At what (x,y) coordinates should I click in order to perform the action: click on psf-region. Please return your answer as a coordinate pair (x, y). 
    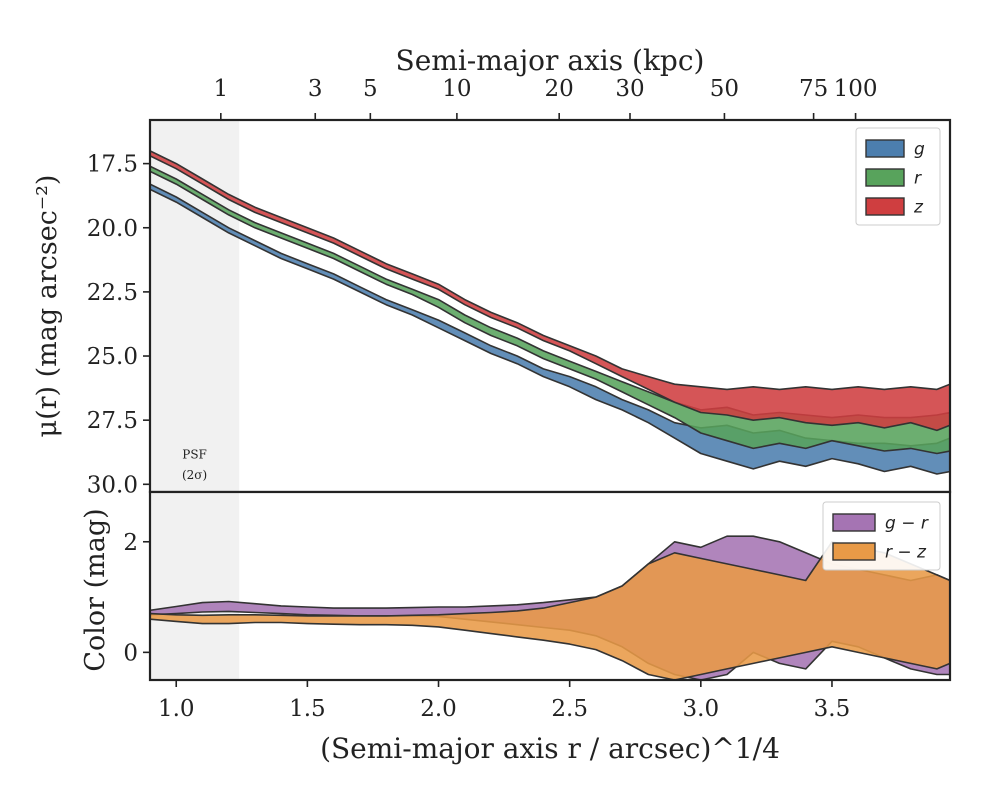
    Looking at the image, I should click on (195, 306).